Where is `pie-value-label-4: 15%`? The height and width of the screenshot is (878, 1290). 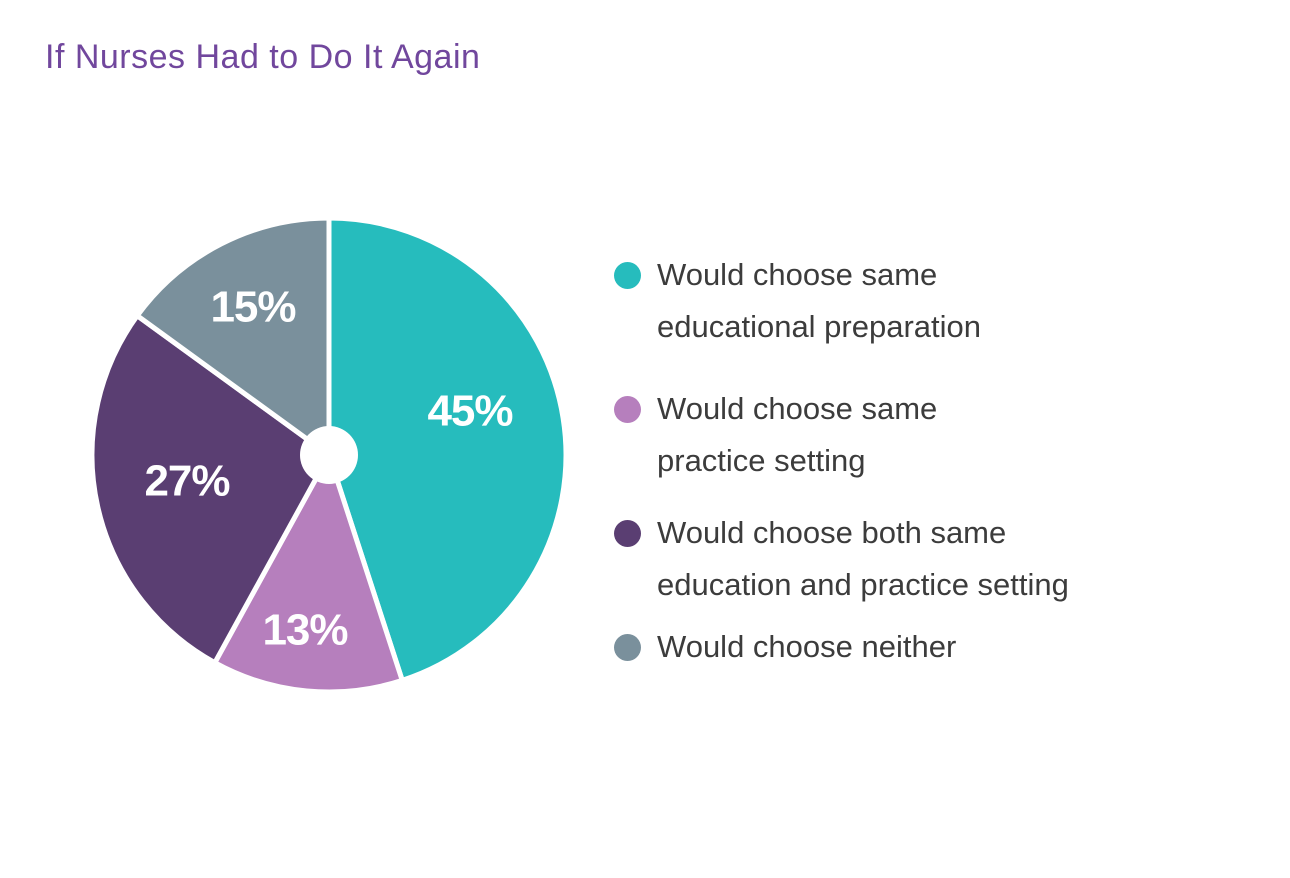 pie-value-label-4: 15% is located at coordinates (252, 307).